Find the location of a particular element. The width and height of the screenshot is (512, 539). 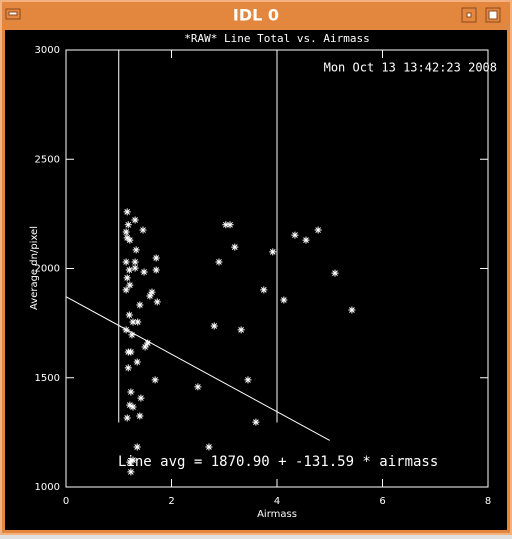

menu-icon is located at coordinates (13, 13).